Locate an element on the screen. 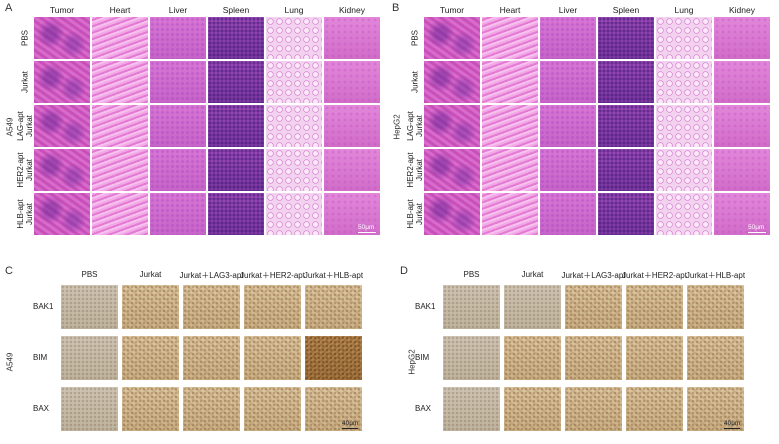 The width and height of the screenshot is (779, 444). row-label: LAG-apt Jurkat is located at coordinates (415, 126).